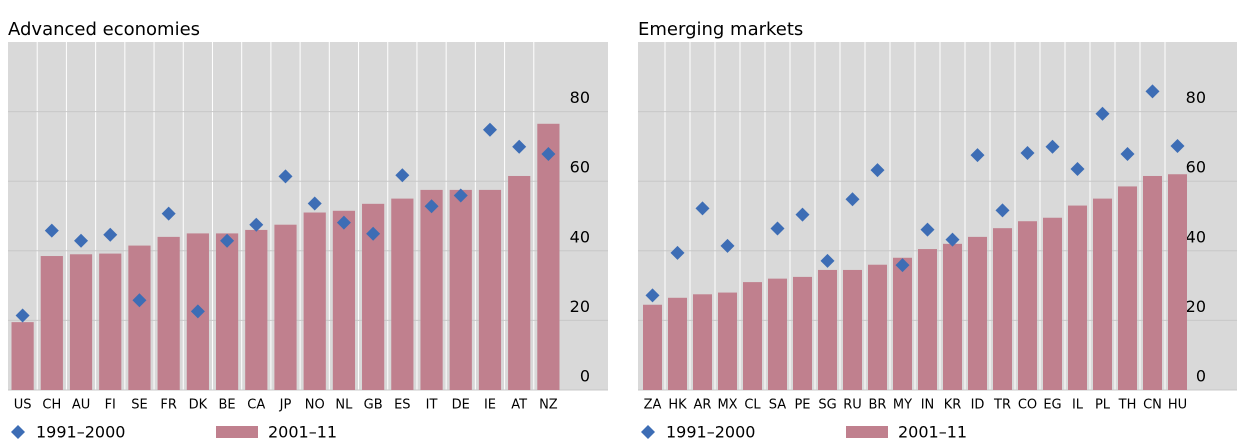 The width and height of the screenshot is (1237, 442). What do you see at coordinates (928, 405) in the screenshot?
I see `x-tick-label: IN` at bounding box center [928, 405].